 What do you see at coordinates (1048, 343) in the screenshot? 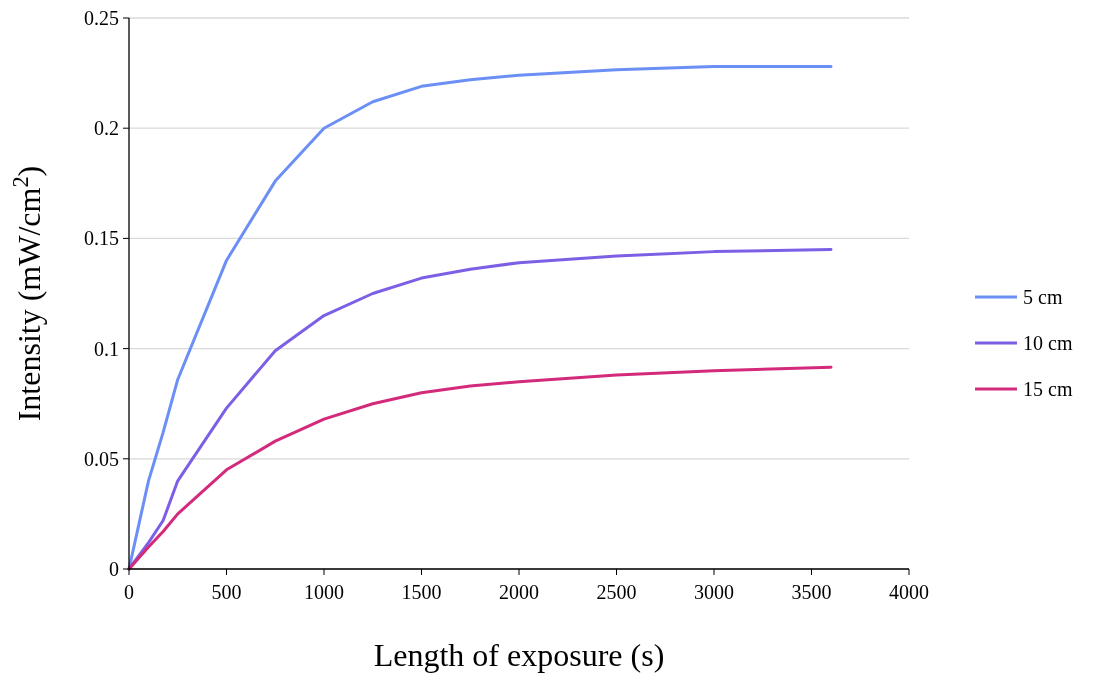
I see `legend-label: 10 cm` at bounding box center [1048, 343].